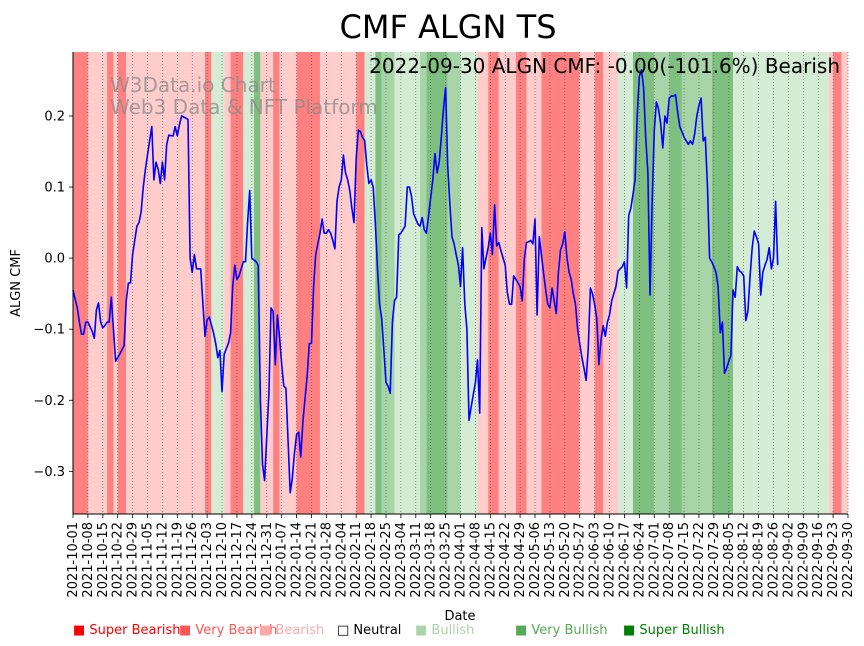 This screenshot has height=646, width=864. I want to click on x-tick-label: 2022-05-20, so click(565, 560).